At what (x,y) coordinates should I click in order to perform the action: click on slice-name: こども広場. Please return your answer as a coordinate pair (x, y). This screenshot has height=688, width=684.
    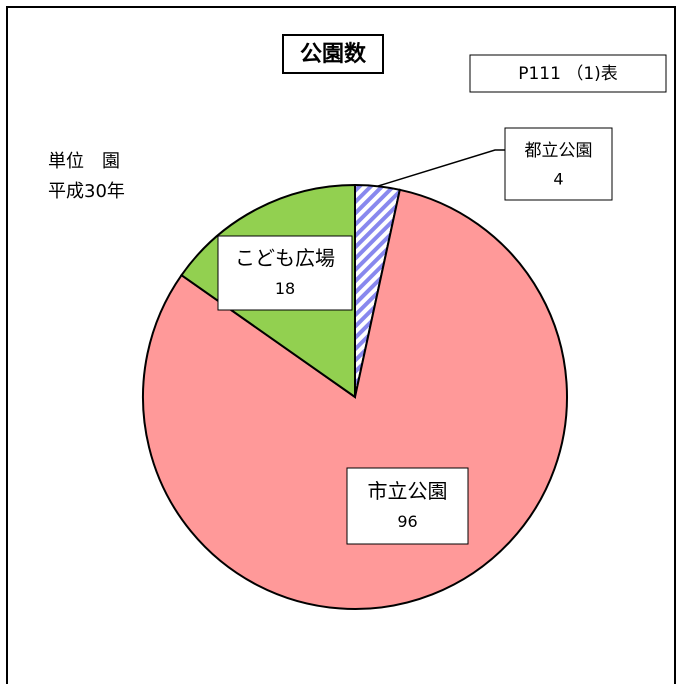
    Looking at the image, I should click on (285, 258).